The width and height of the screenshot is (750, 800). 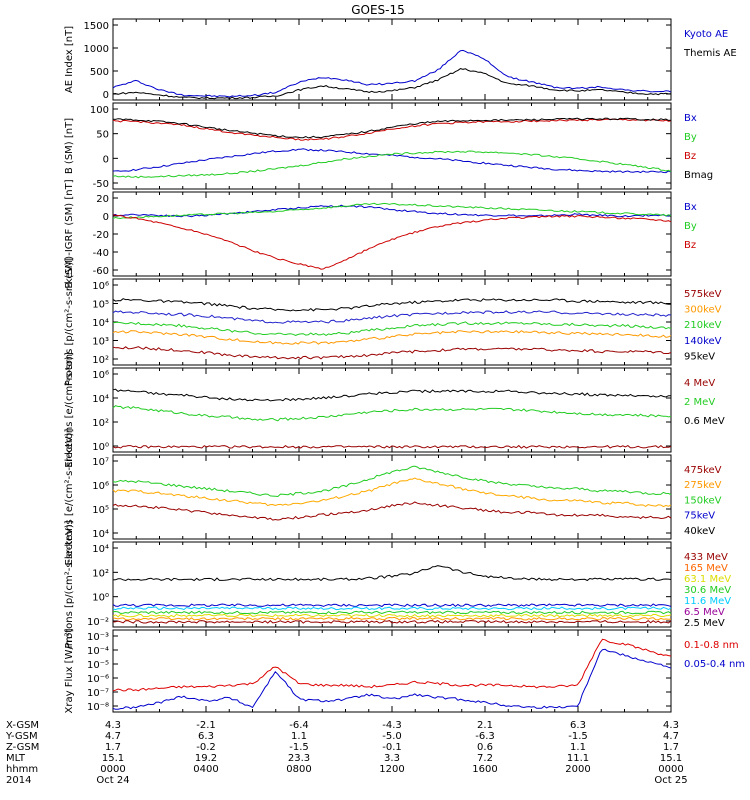 I want to click on y-tick-label: 1500, so click(x=96, y=26).